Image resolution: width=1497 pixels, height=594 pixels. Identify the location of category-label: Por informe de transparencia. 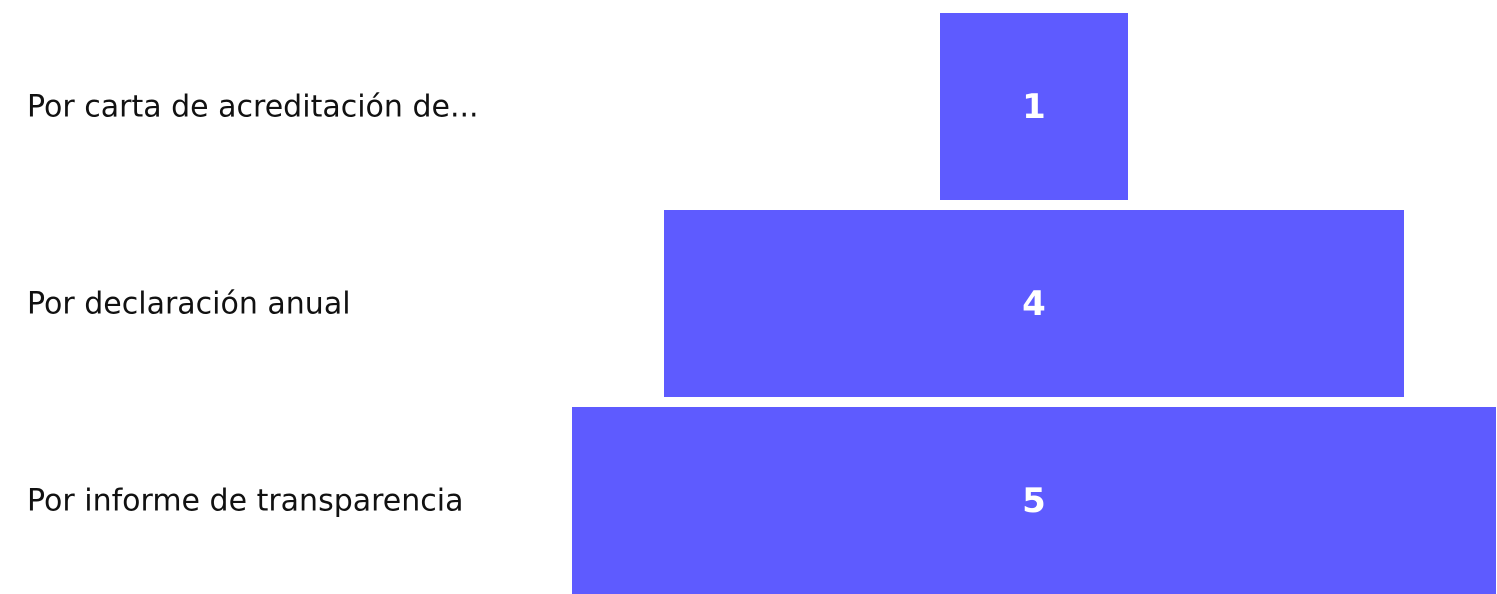
(245, 500).